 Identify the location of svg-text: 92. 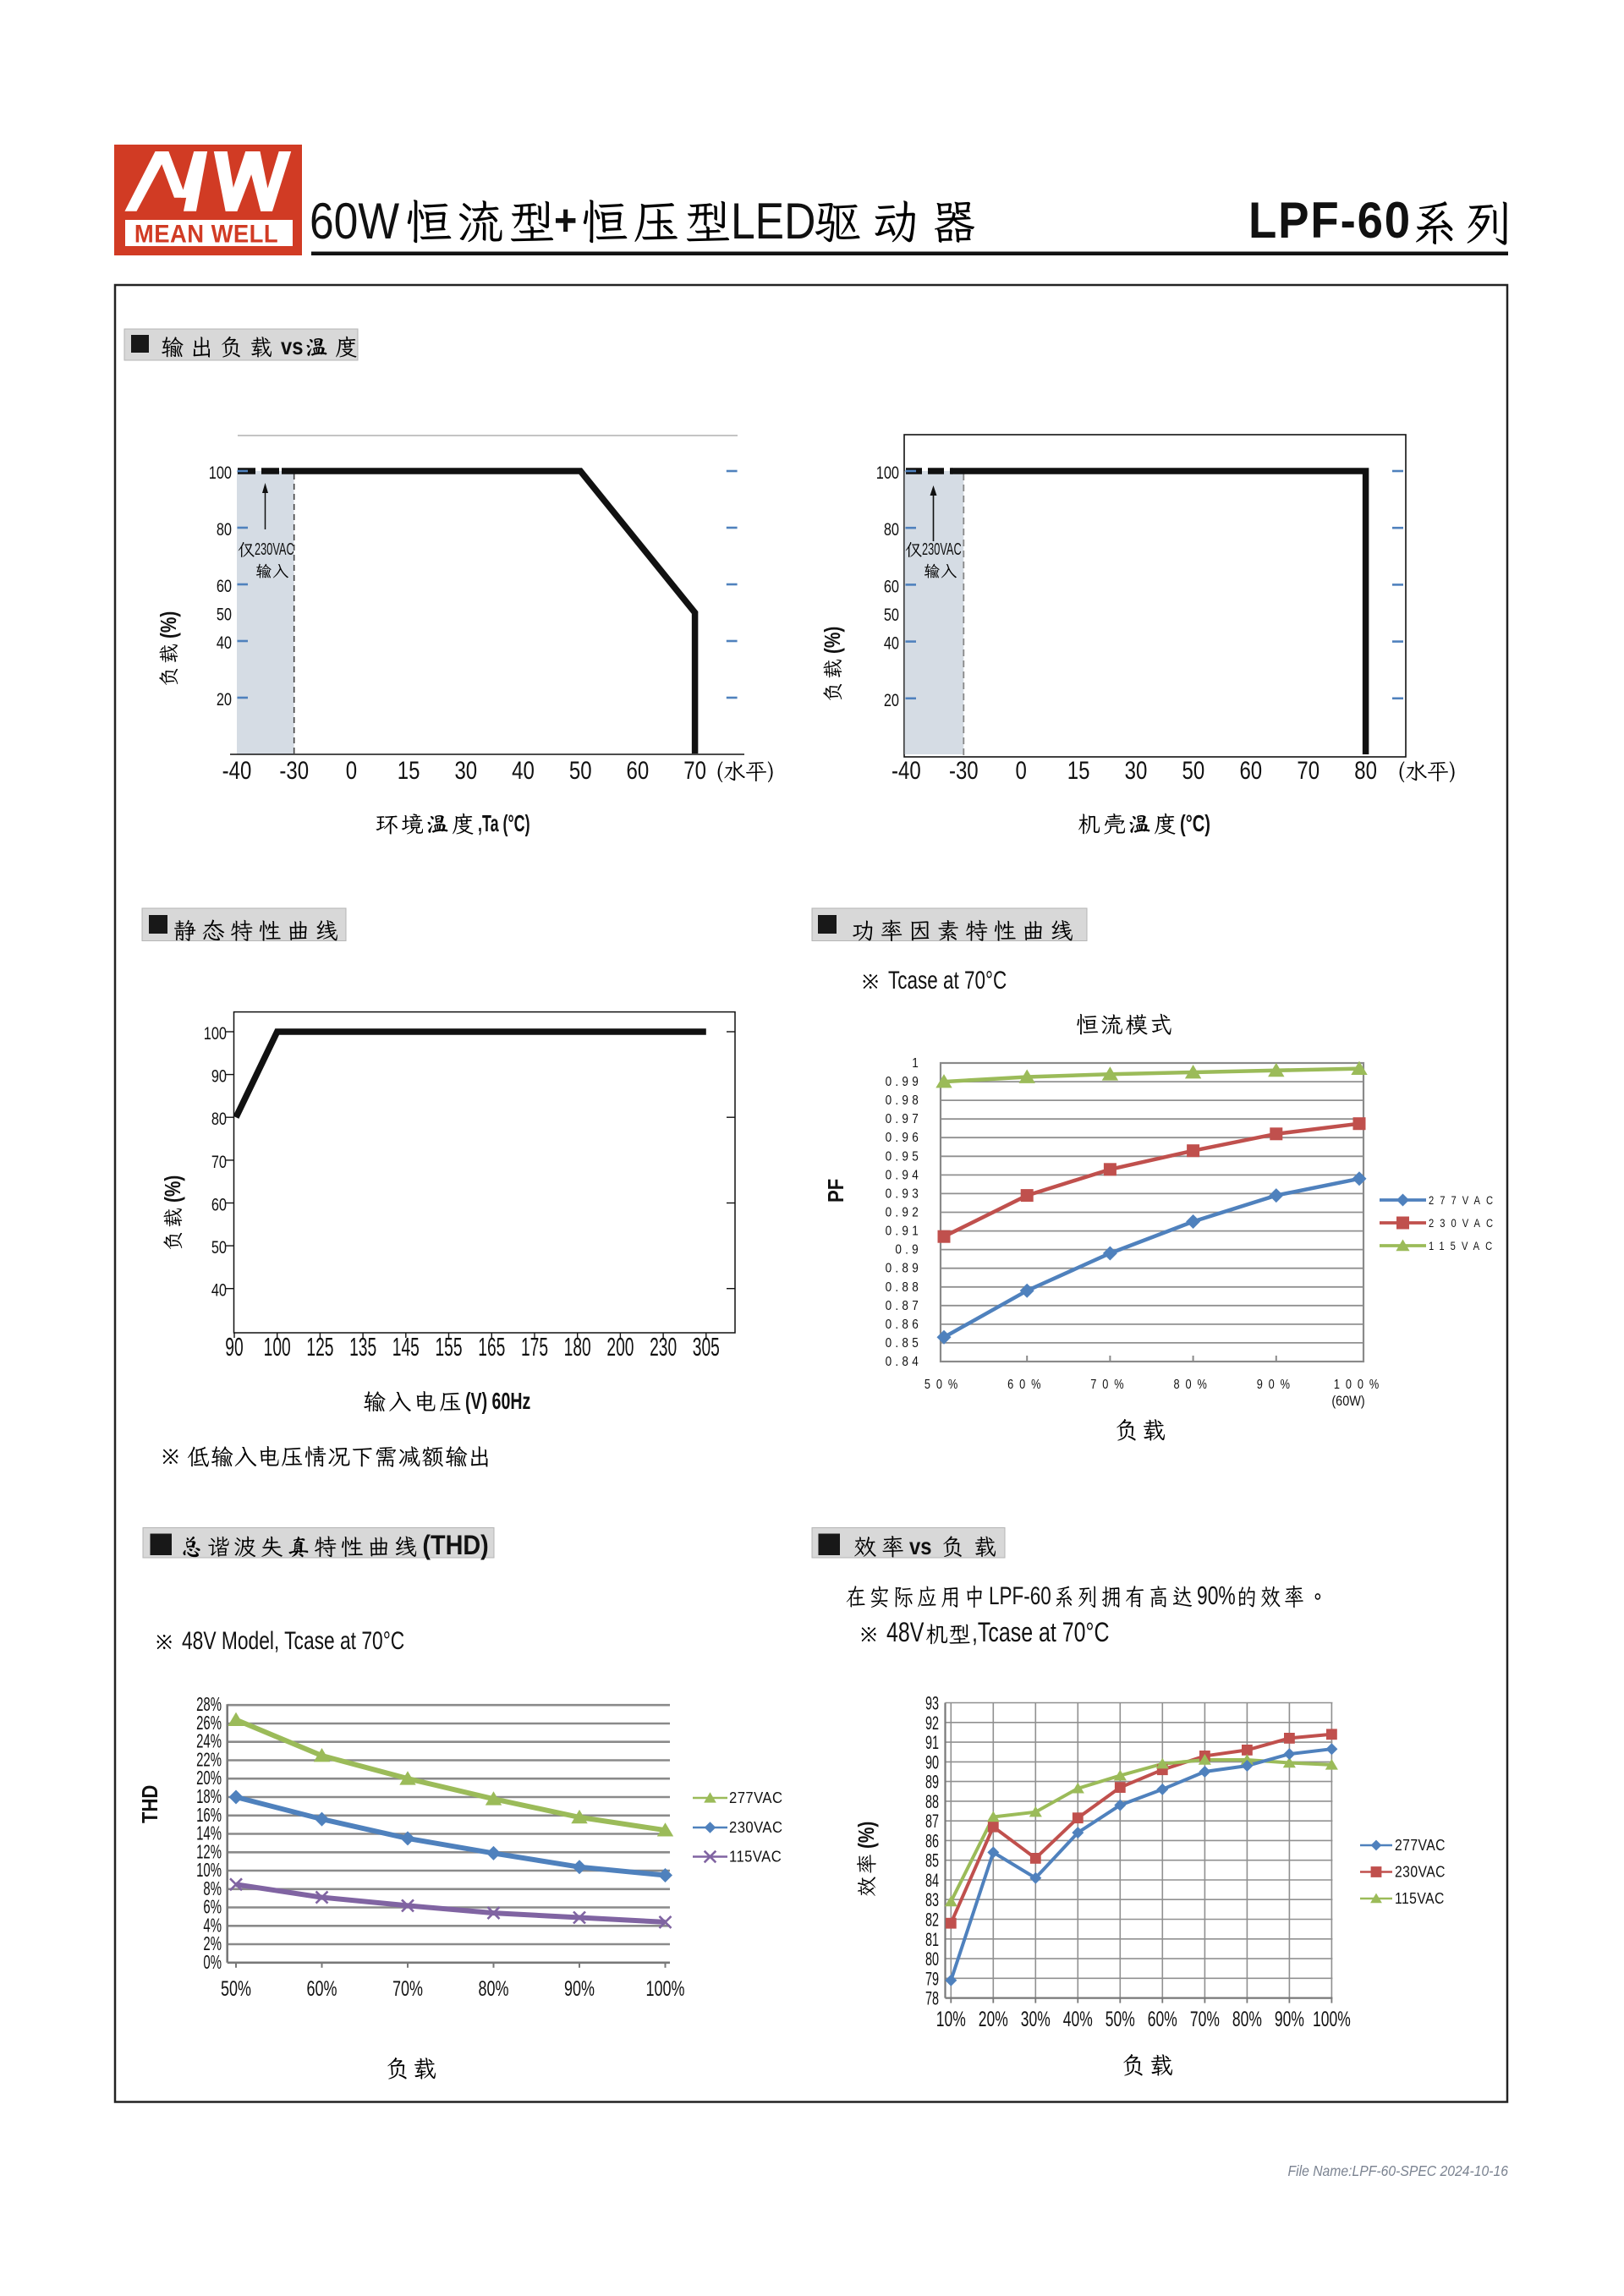
(932, 1724).